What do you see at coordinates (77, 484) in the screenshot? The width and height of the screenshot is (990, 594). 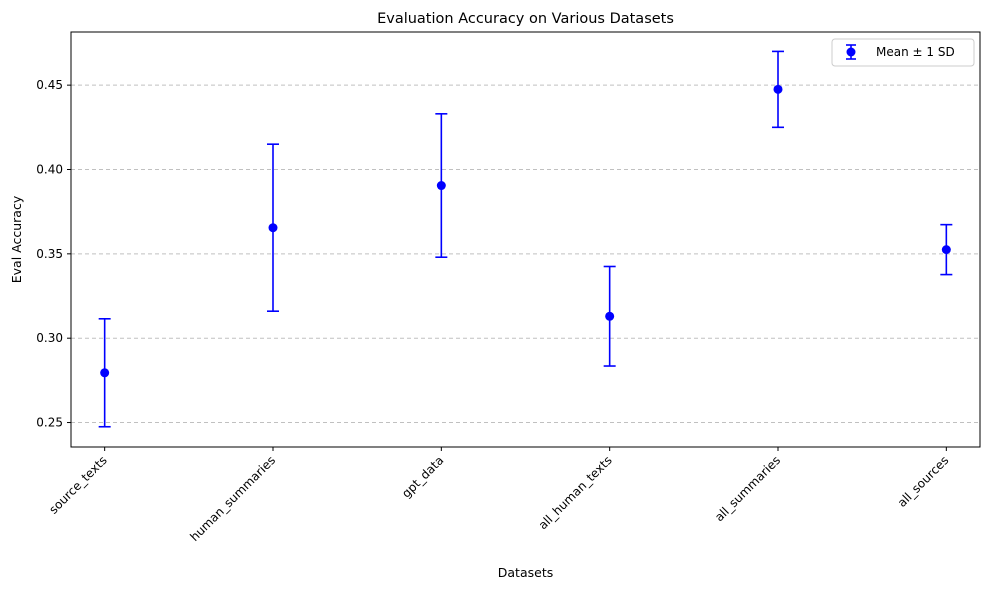 I see `x-tick-label: source_texts` at bounding box center [77, 484].